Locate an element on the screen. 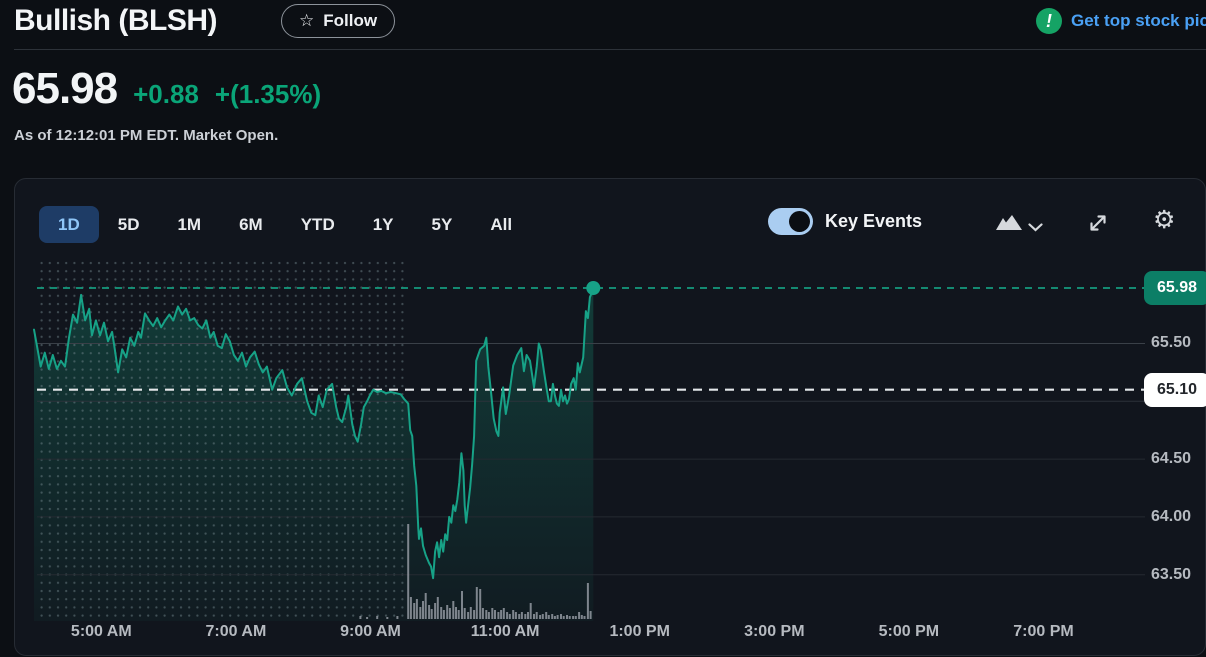 This screenshot has width=1206, height=657. range-tab-1y: 1Y is located at coordinates (383, 224).